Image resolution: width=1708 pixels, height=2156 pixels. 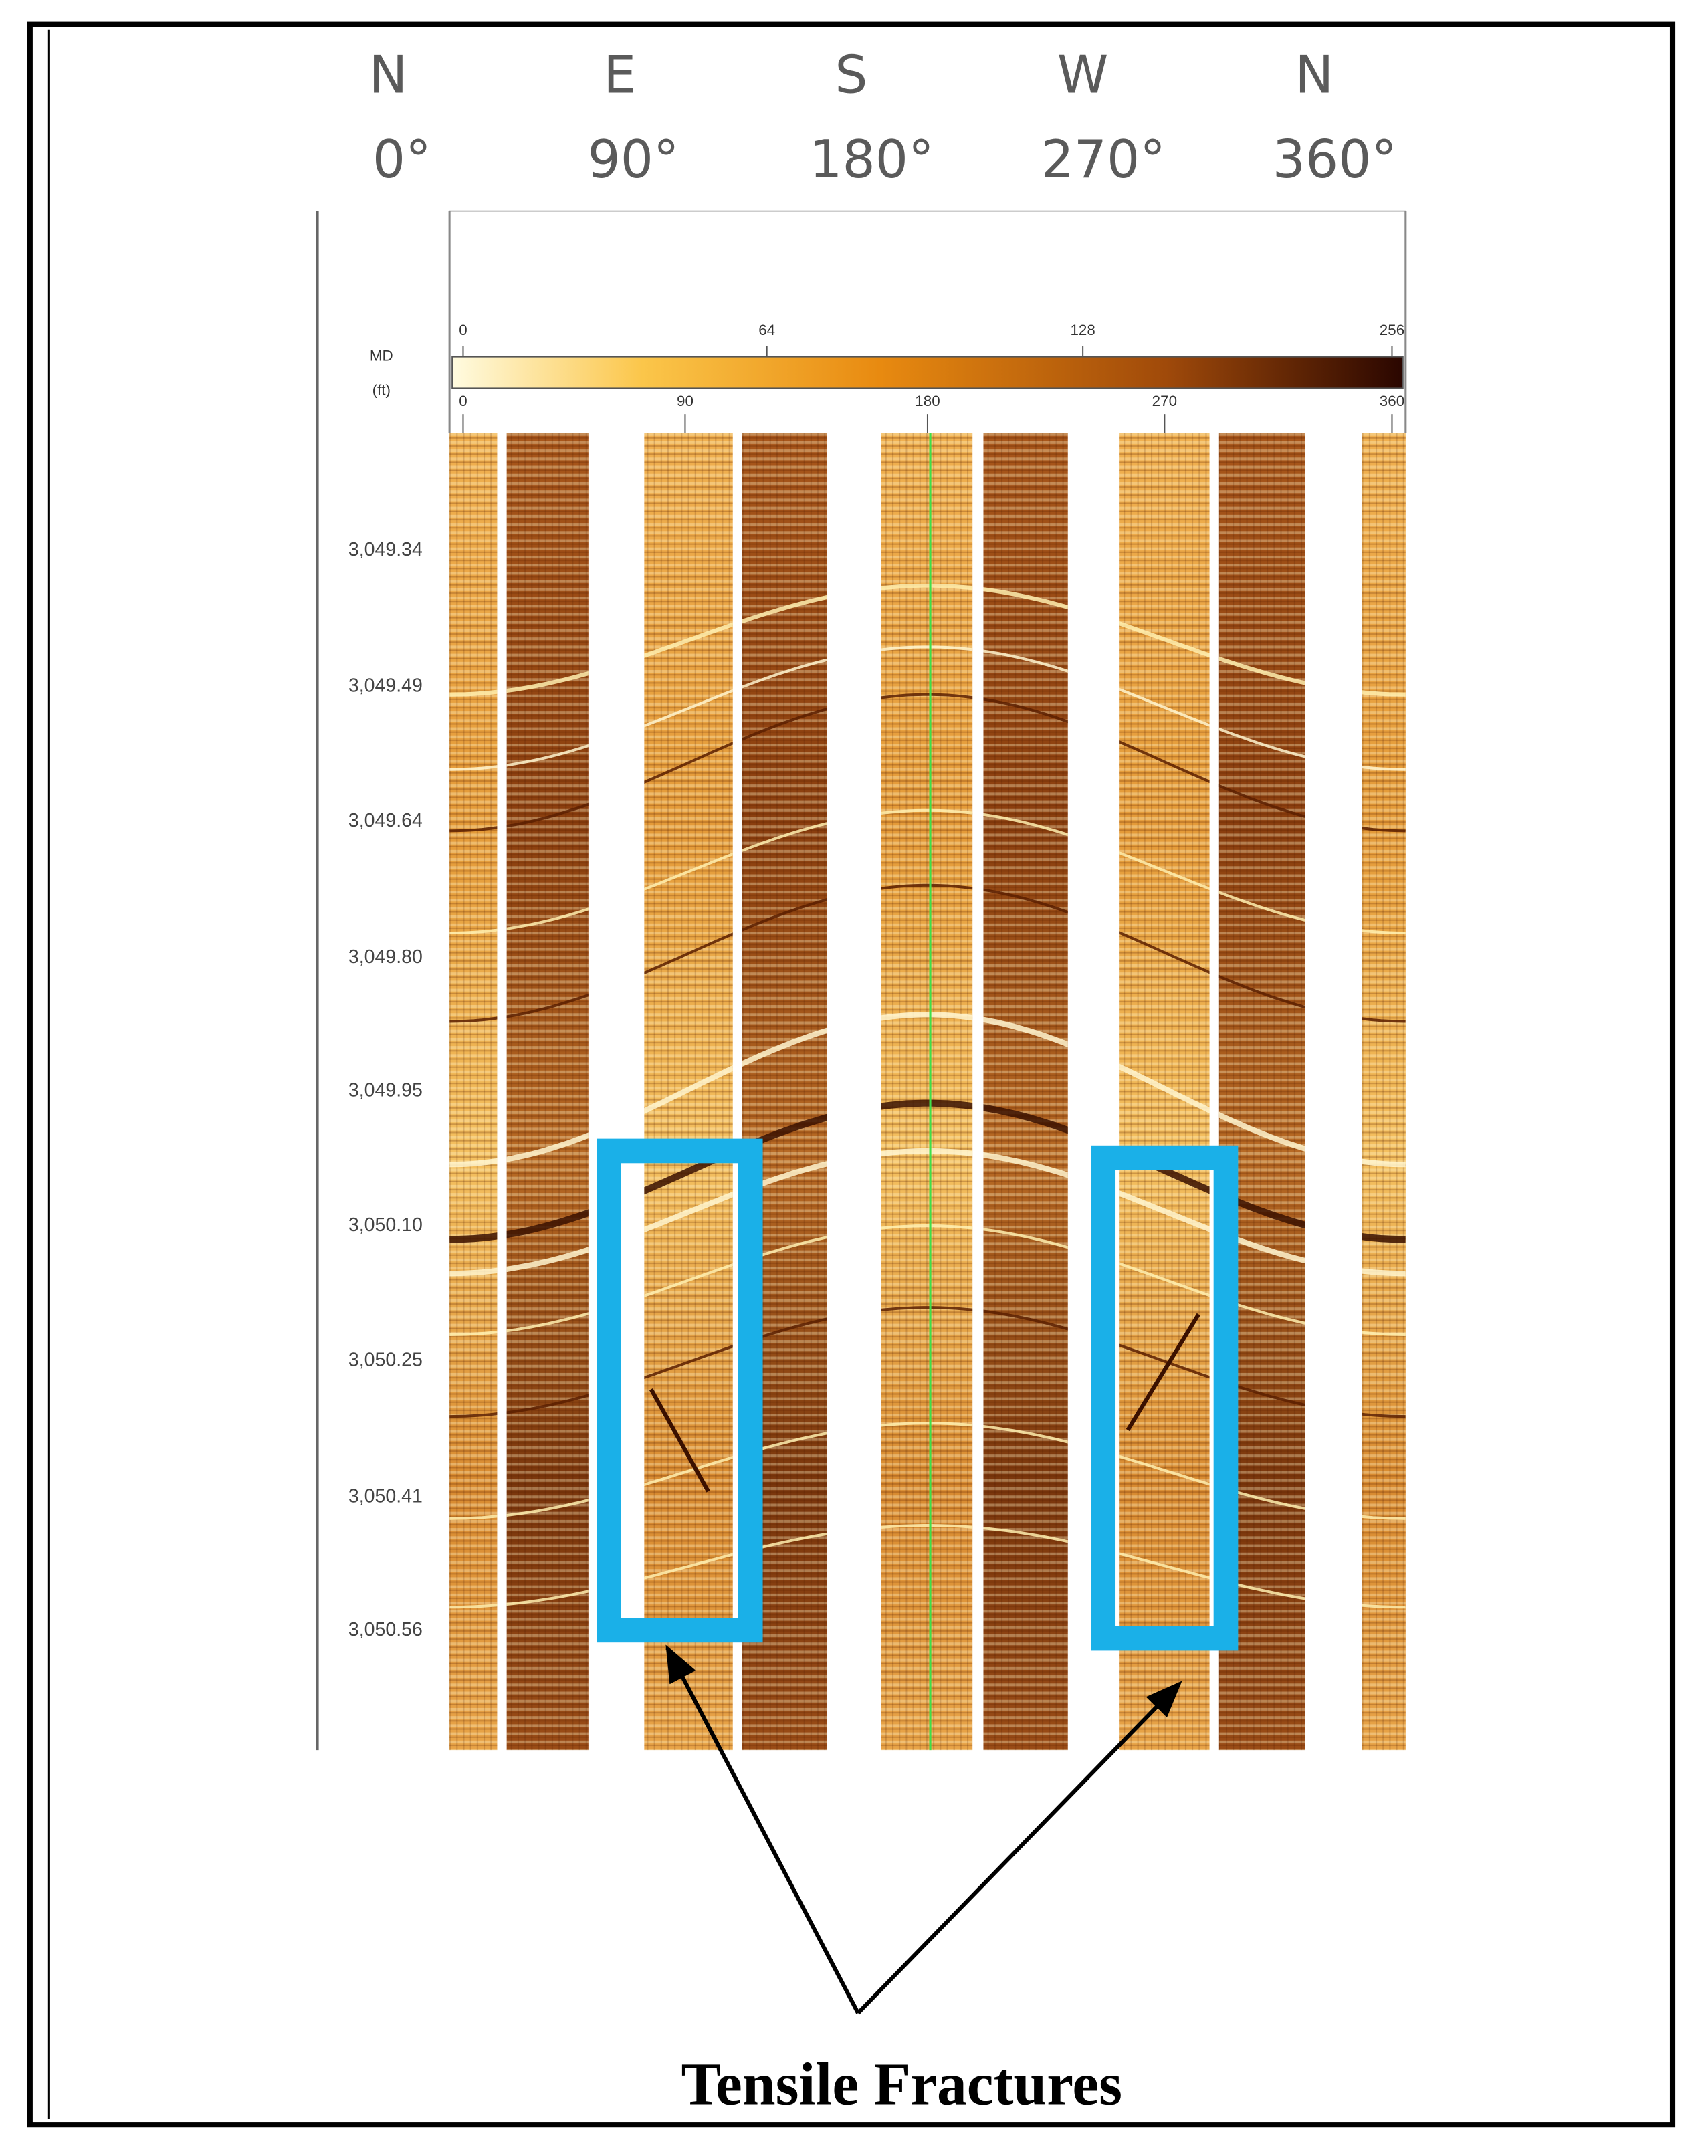 What do you see at coordinates (385, 957) in the screenshot?
I see `depth-tick-label: 3,049.80` at bounding box center [385, 957].